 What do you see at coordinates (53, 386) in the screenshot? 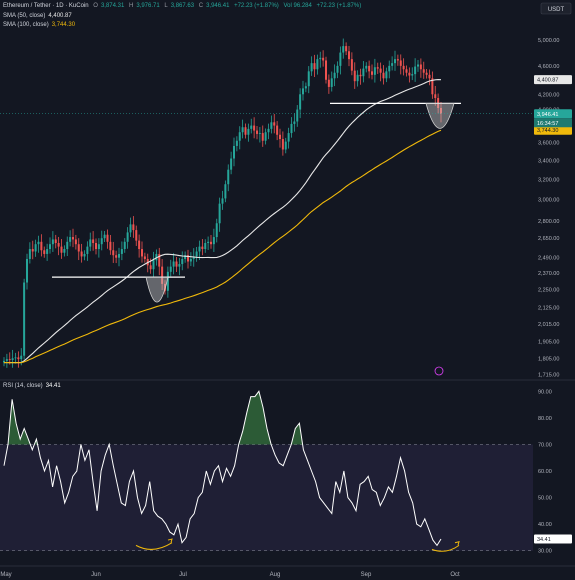
I see `rsi-legend-value: 34.41` at bounding box center [53, 386].